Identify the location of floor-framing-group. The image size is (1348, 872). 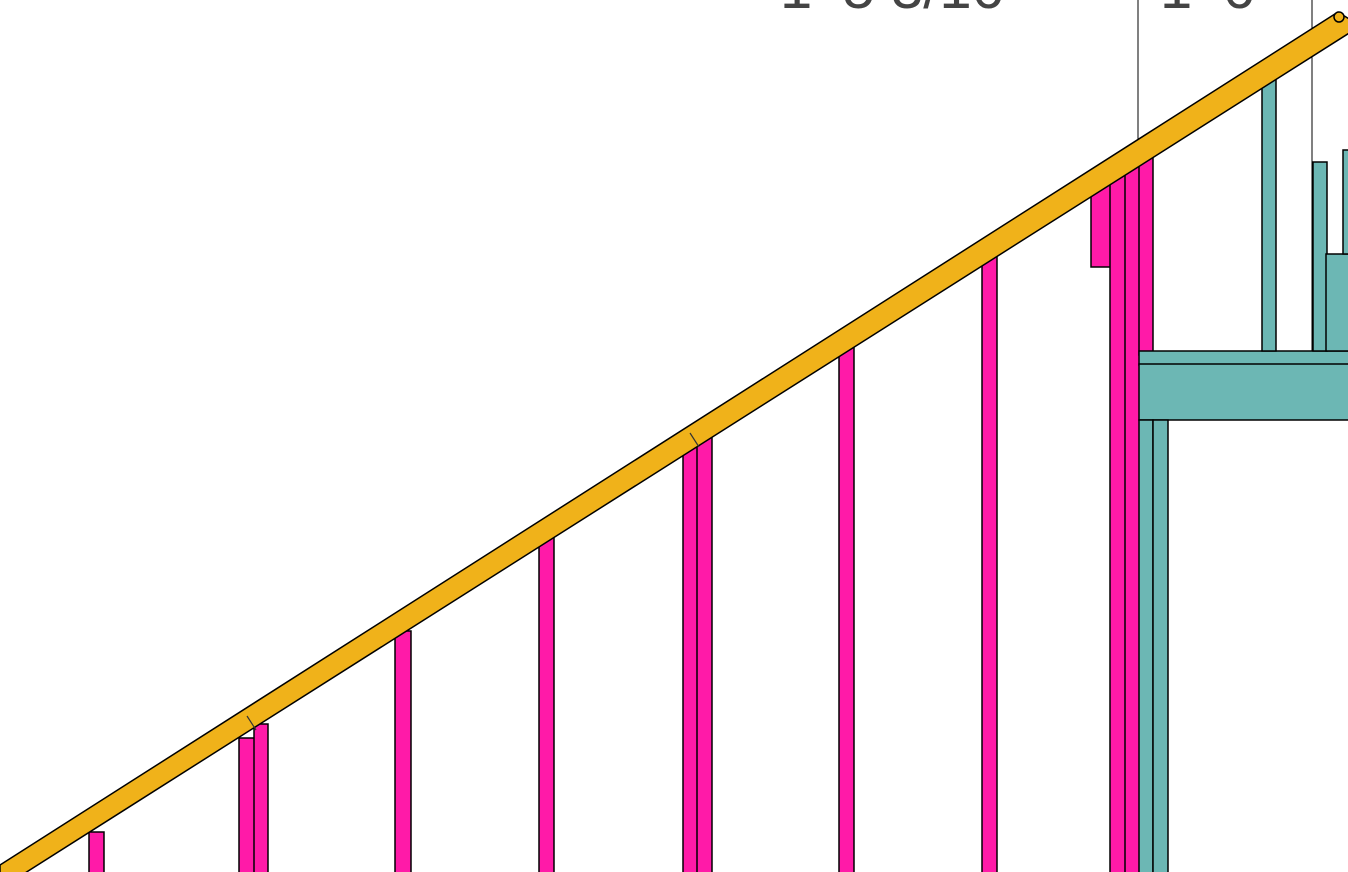
(1243, 468).